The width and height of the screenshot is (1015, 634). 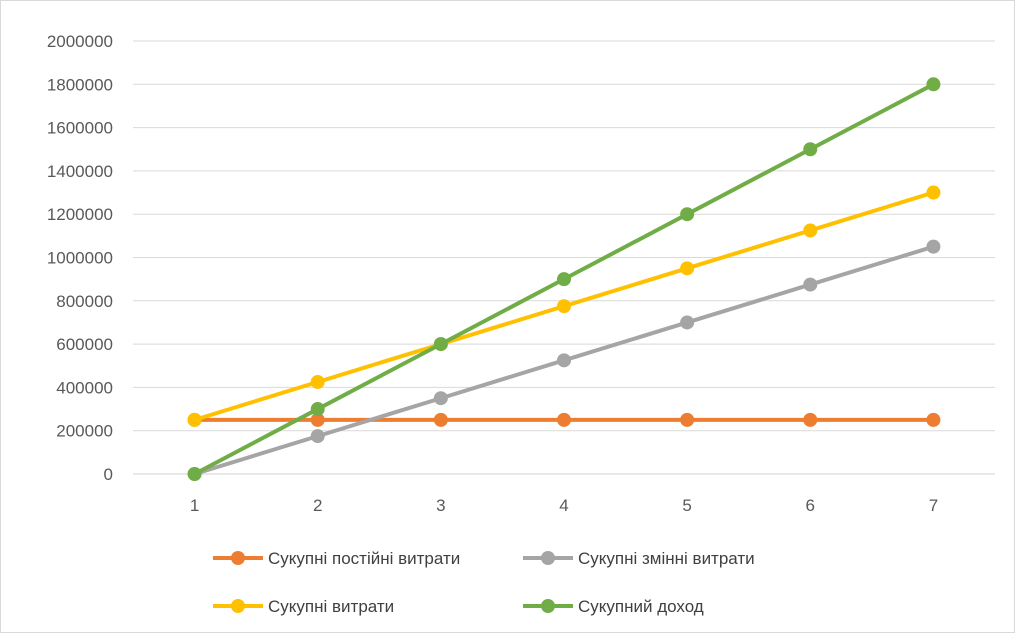 What do you see at coordinates (84, 431) in the screenshot?
I see `y-tick-label: 200000` at bounding box center [84, 431].